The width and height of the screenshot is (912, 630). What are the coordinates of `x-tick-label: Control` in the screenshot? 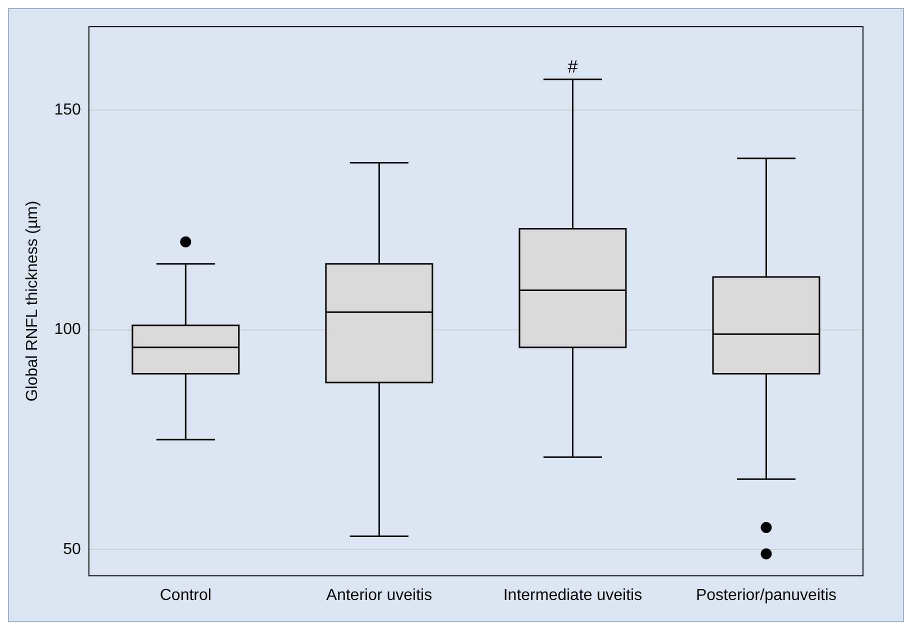 It's located at (186, 595).